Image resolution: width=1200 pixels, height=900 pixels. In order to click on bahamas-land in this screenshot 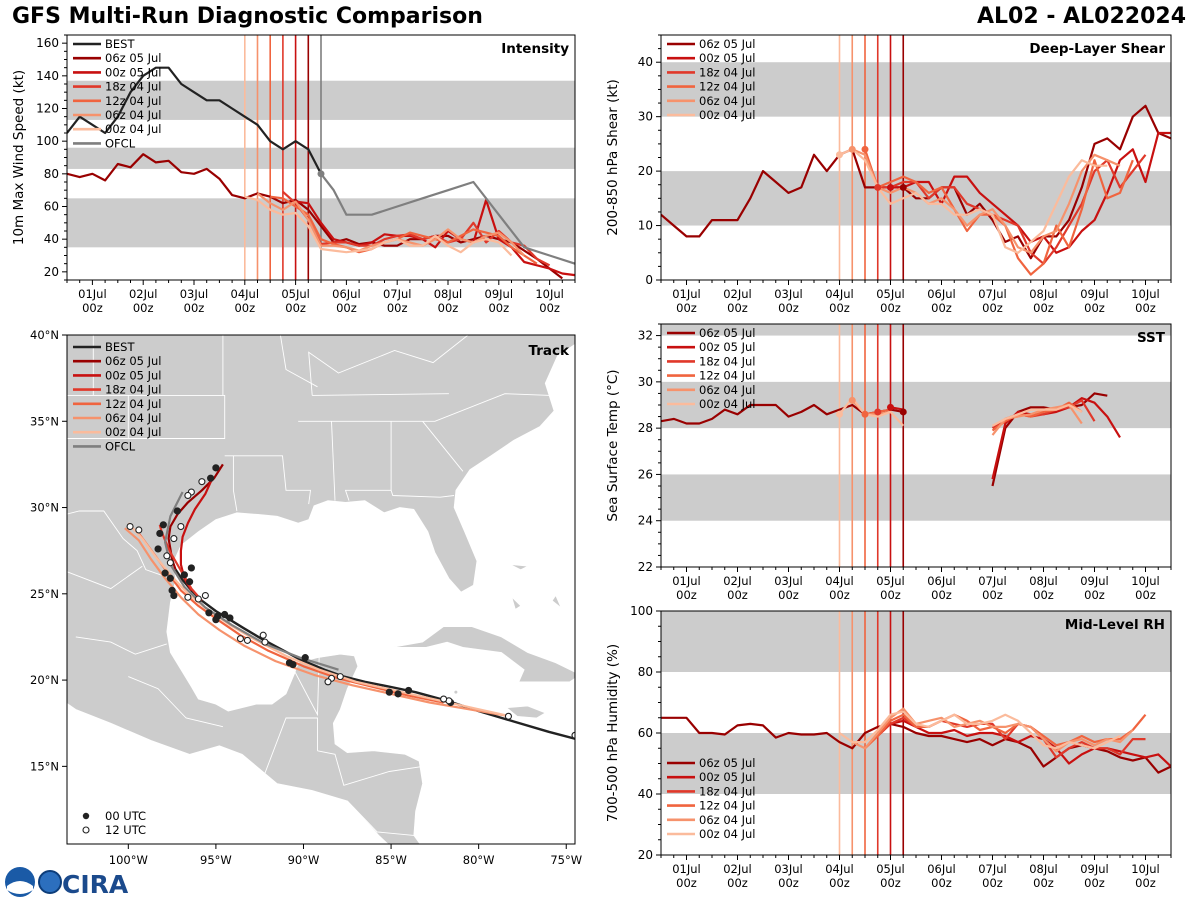, I will do `click(556, 601)`.